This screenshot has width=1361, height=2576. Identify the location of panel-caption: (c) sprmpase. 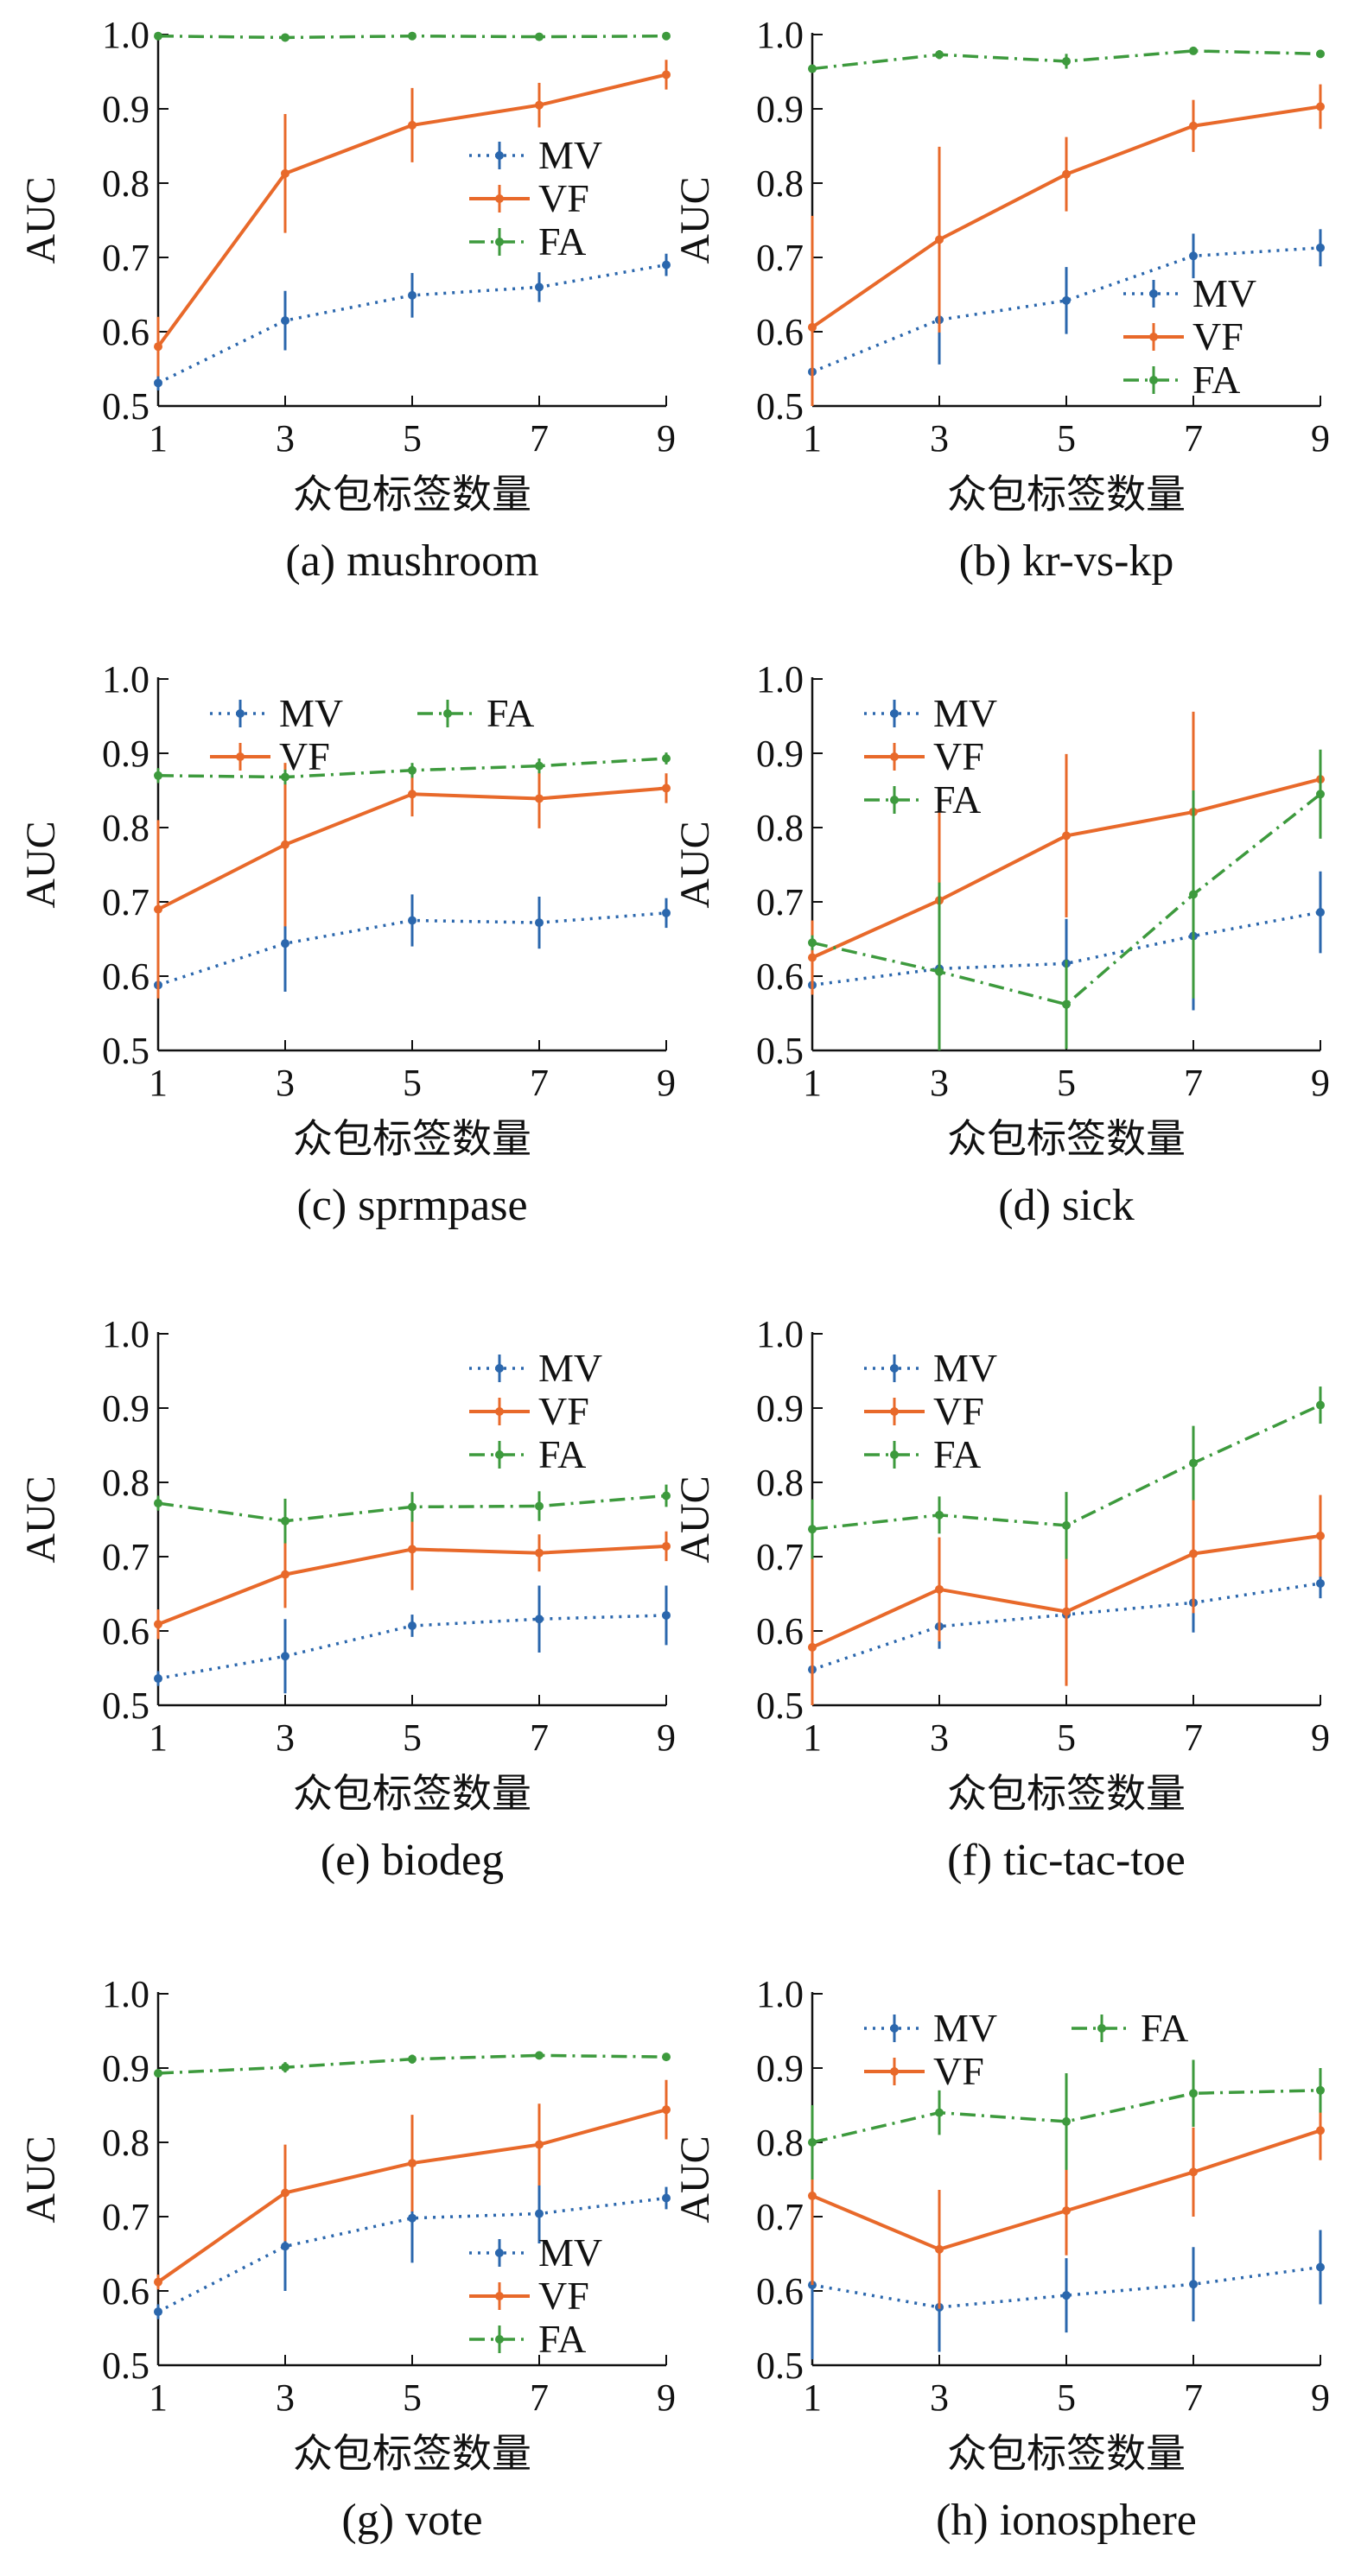
(411, 1205).